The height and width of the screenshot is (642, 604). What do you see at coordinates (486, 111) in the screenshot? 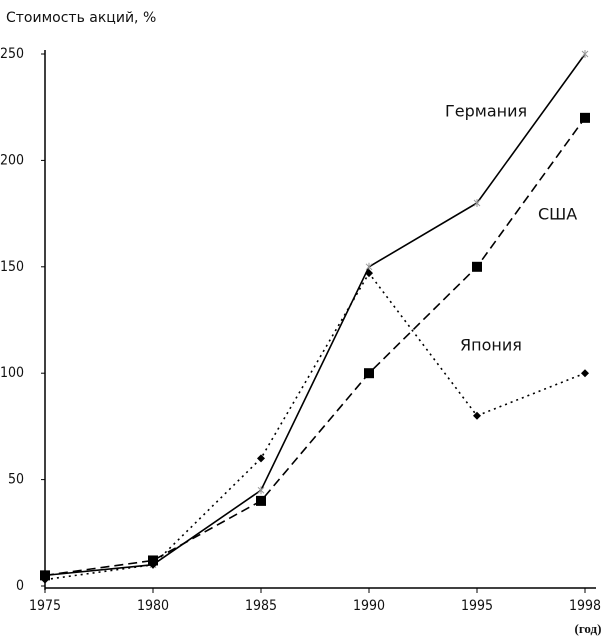
I see `series-label: Германия` at bounding box center [486, 111].